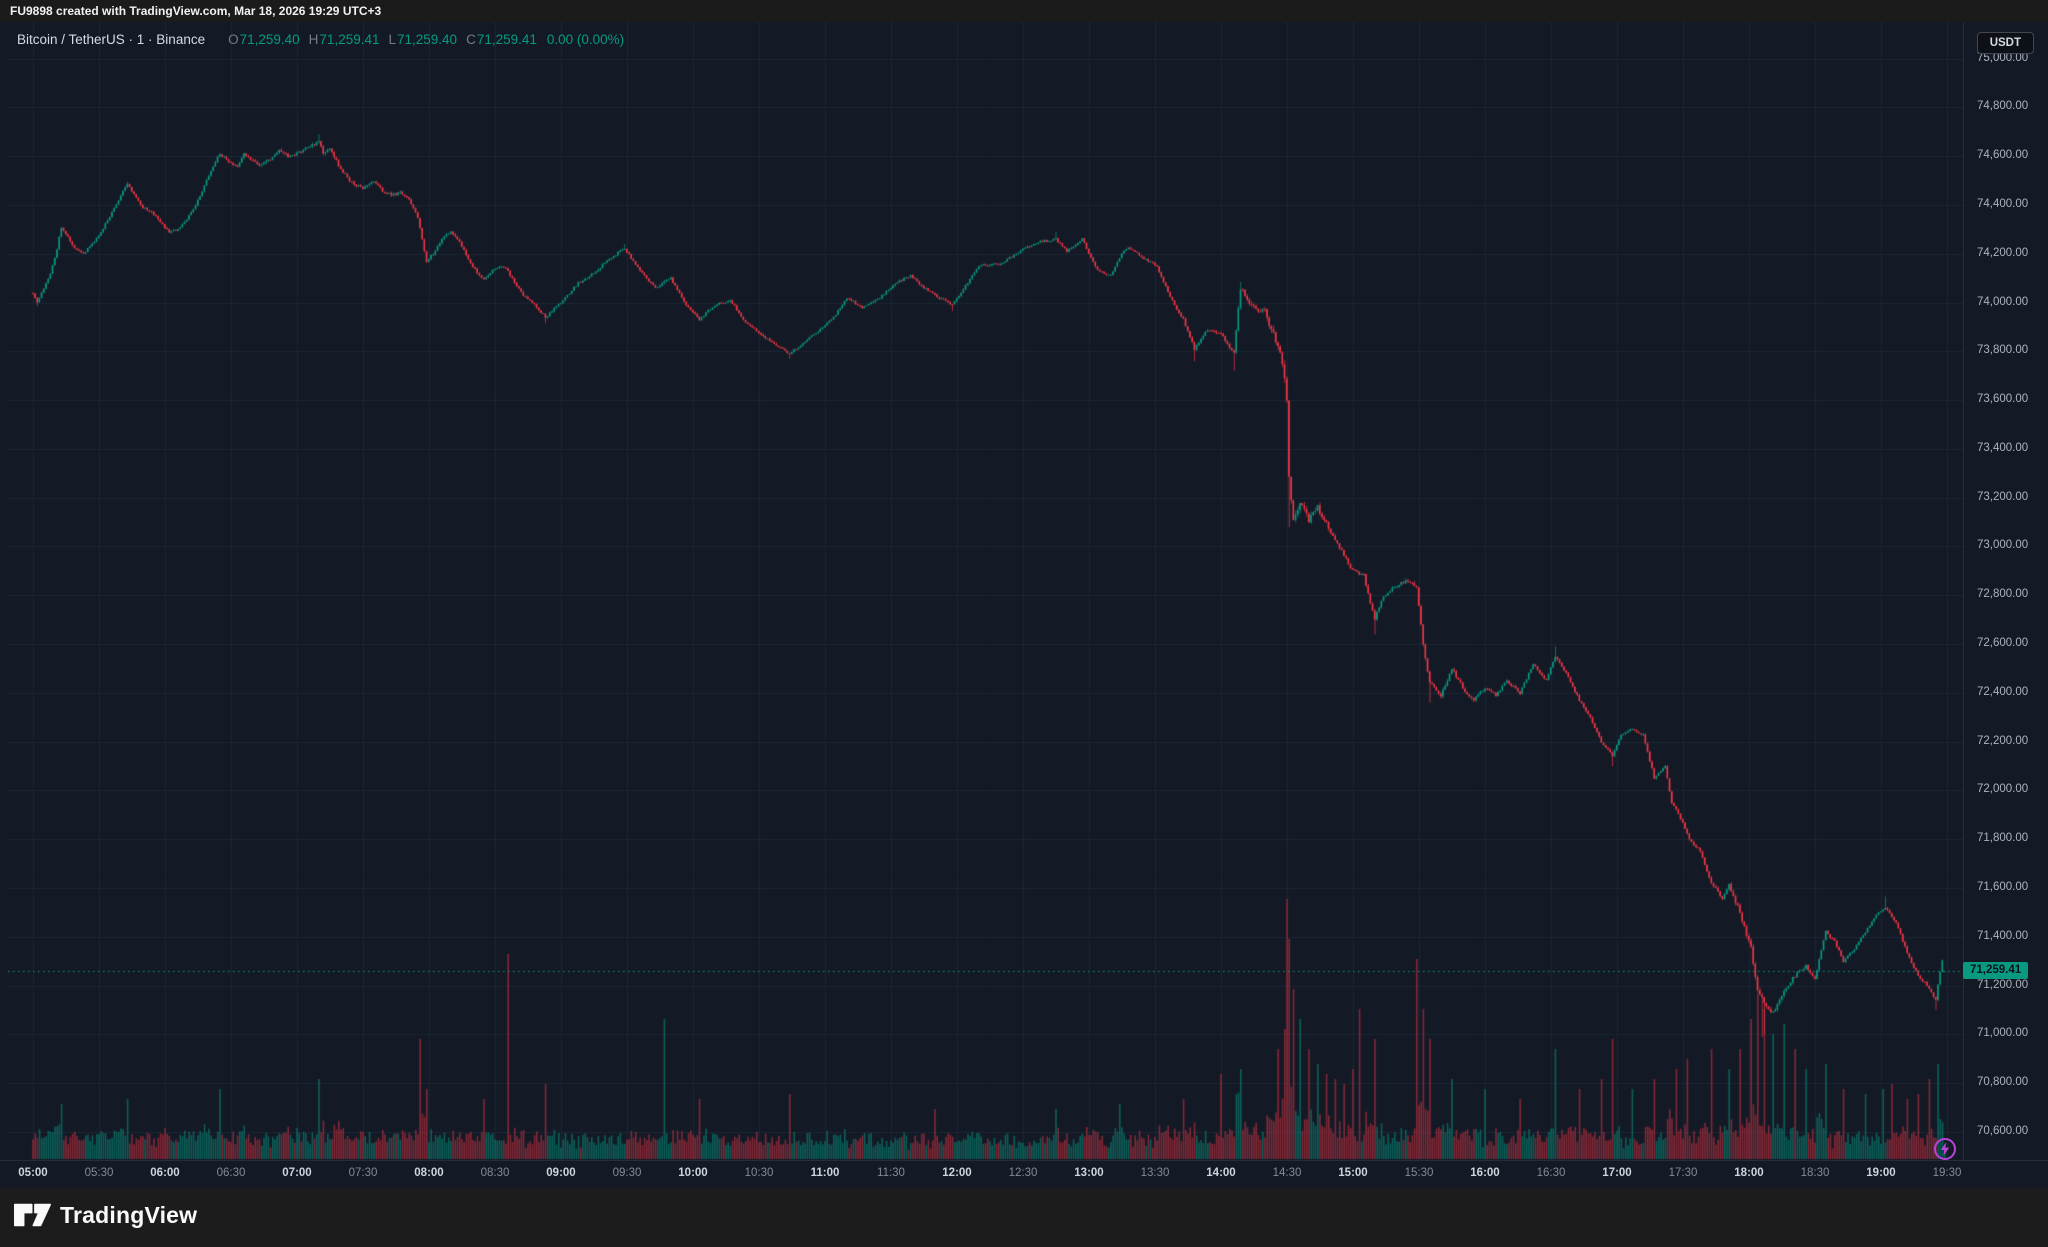 This screenshot has height=1247, width=2048. I want to click on ohlc-close-value: 71,259.41, so click(506, 39).